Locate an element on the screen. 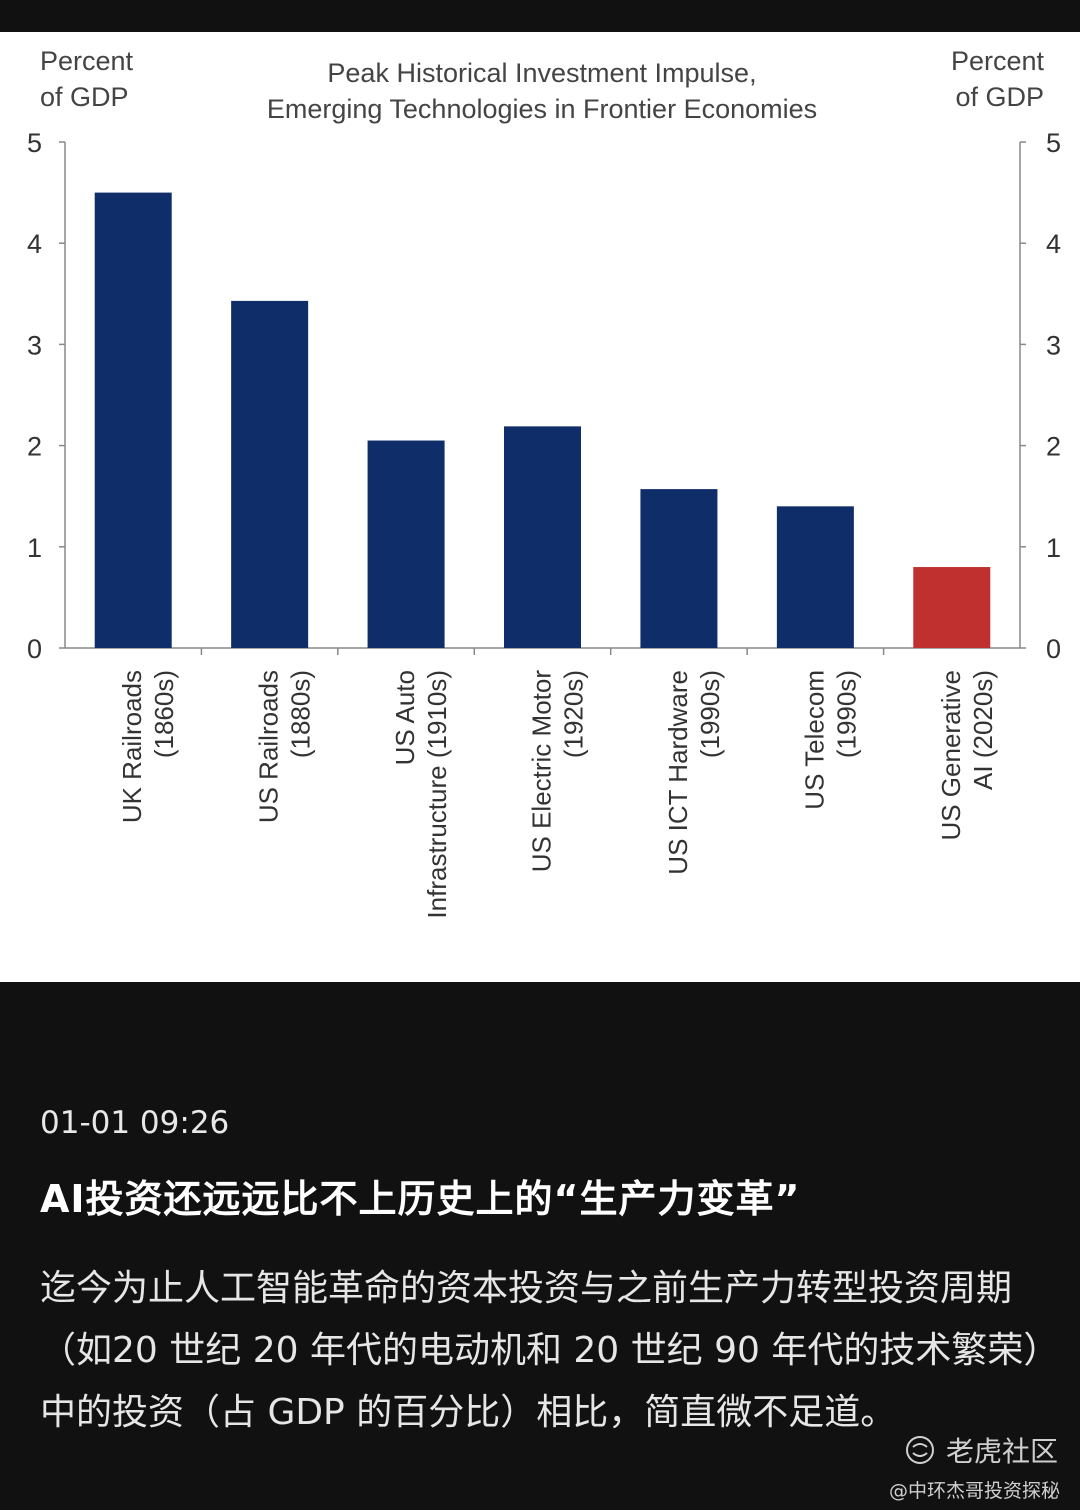 The image size is (1080, 1510). post-timestamp: 01-01 09:26 is located at coordinates (135, 1123).